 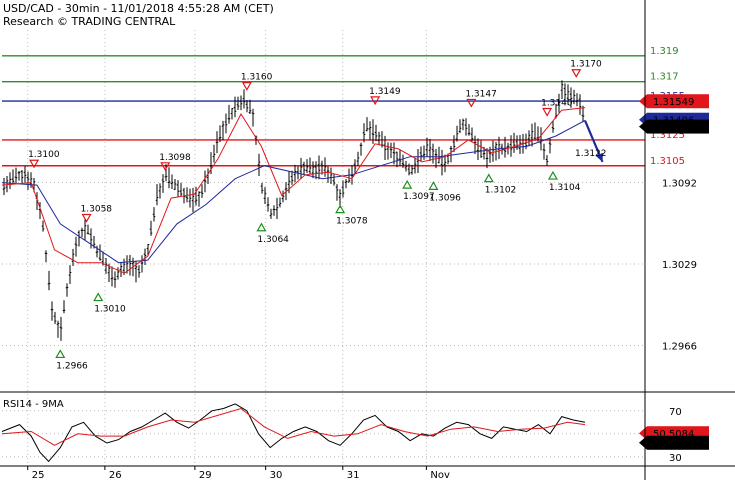 What do you see at coordinates (352, 222) in the screenshot?
I see `pivot-low-label: 1.3078` at bounding box center [352, 222].